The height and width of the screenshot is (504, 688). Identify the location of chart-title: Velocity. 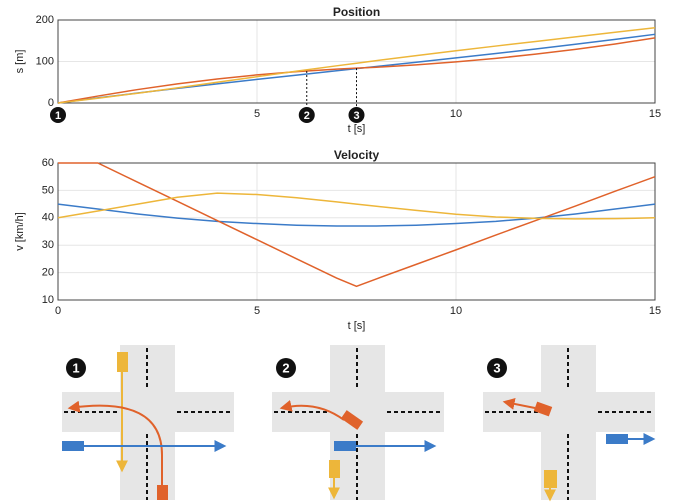
(357, 155).